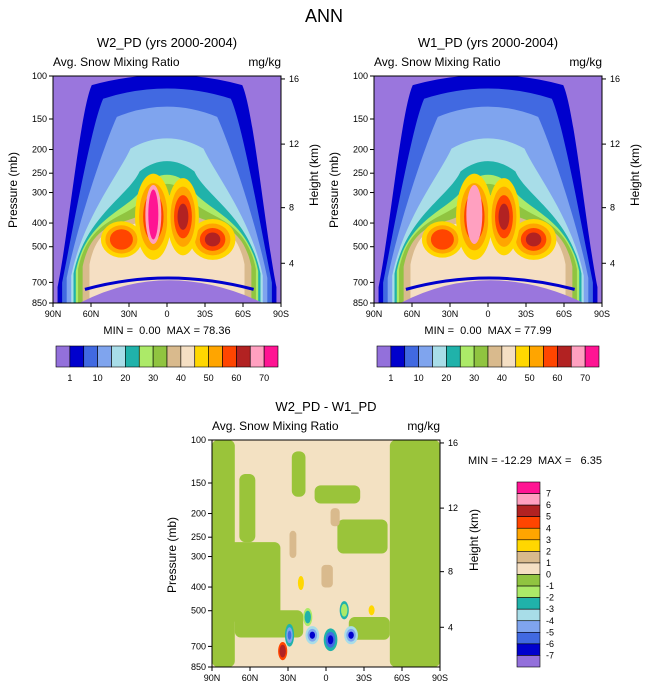  What do you see at coordinates (153, 378) in the screenshot?
I see `colorbar-label: 30` at bounding box center [153, 378].